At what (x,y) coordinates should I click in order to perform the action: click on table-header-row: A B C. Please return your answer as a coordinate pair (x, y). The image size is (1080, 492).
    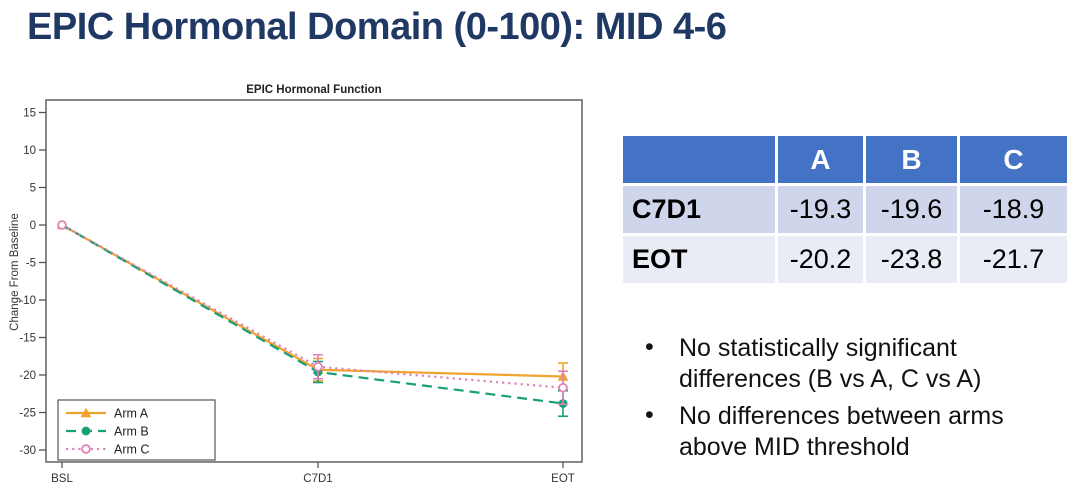
    Looking at the image, I should click on (845, 159).